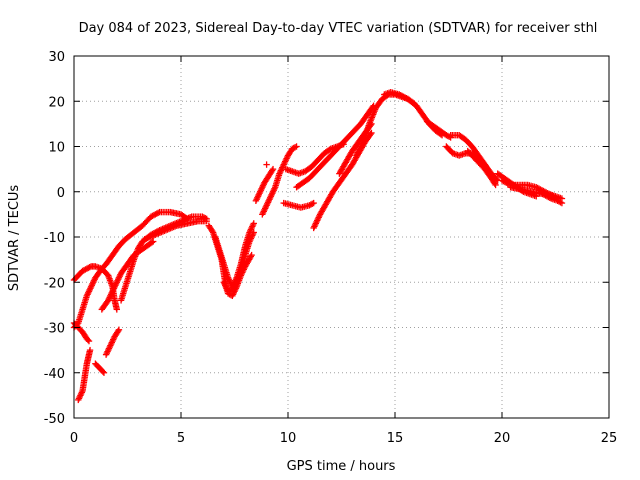 This screenshot has height=480, width=640. What do you see at coordinates (54, 329) in the screenshot?
I see `y-tick-label: -30` at bounding box center [54, 329].